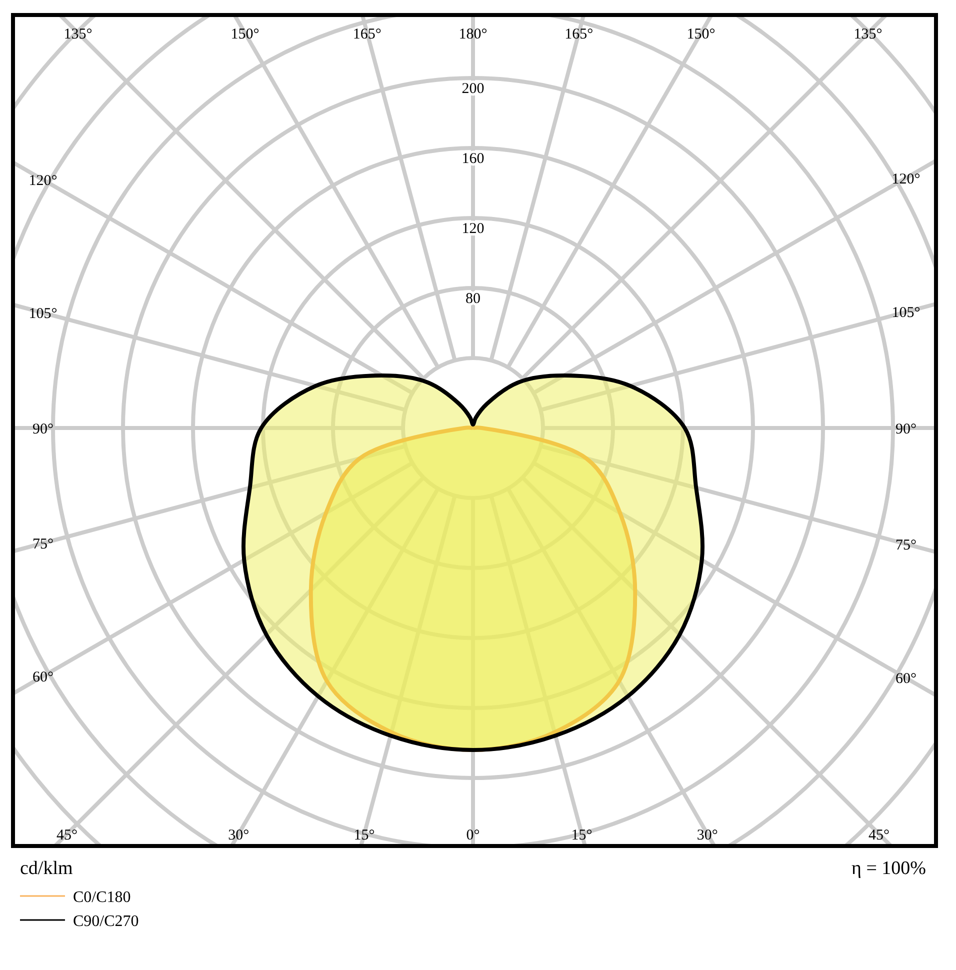 The image size is (956, 970). What do you see at coordinates (102, 897) in the screenshot?
I see `legend-label: C0/C180` at bounding box center [102, 897].